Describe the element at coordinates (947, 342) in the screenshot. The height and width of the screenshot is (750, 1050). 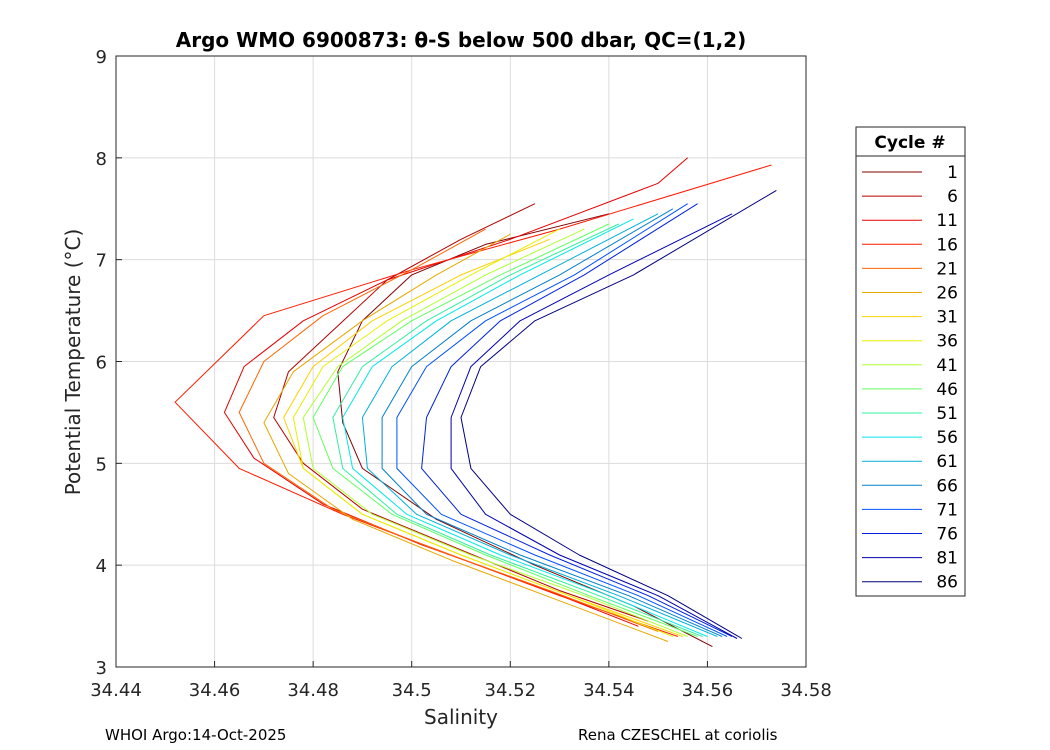
I see `legend-label: 36` at that location.